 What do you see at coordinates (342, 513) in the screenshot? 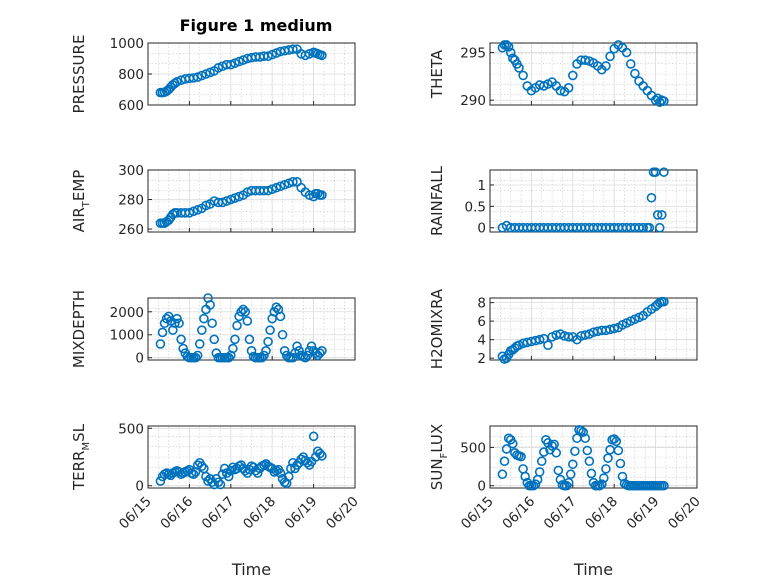
I see `x-tick-label: 06/20` at bounding box center [342, 513].